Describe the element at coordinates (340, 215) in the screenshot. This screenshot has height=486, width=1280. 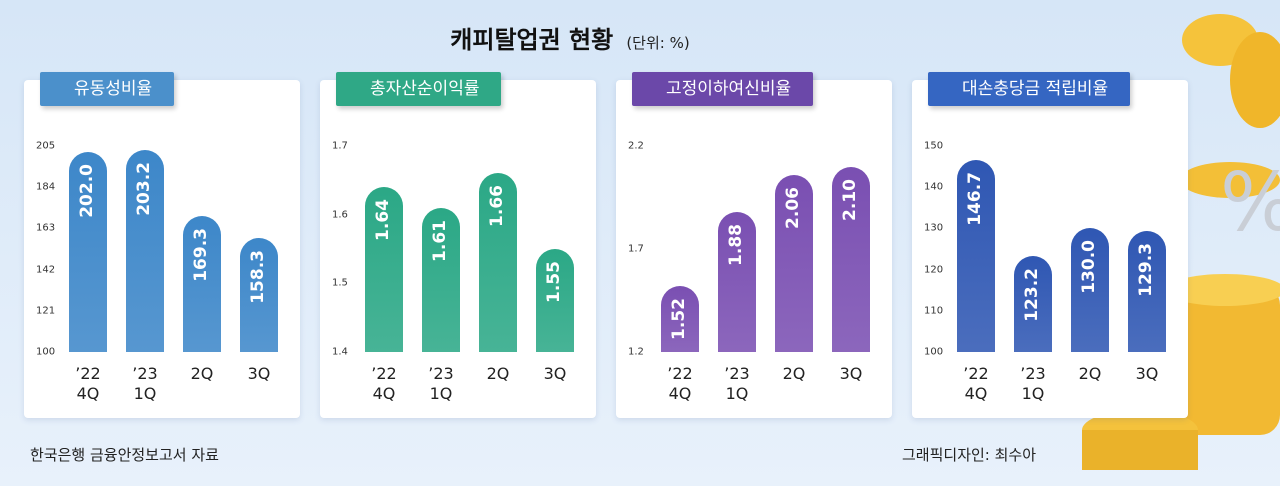
I see `y-tick-label: 1.6` at that location.